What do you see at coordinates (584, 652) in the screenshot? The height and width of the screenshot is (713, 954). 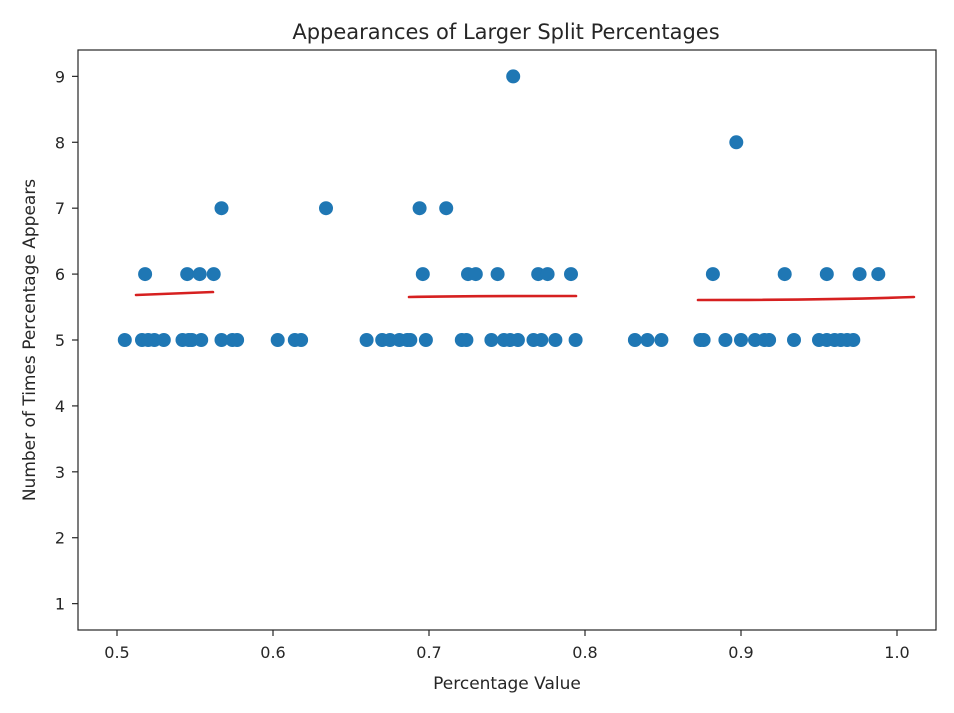 I see `x-tick-label: 0.8` at bounding box center [584, 652].